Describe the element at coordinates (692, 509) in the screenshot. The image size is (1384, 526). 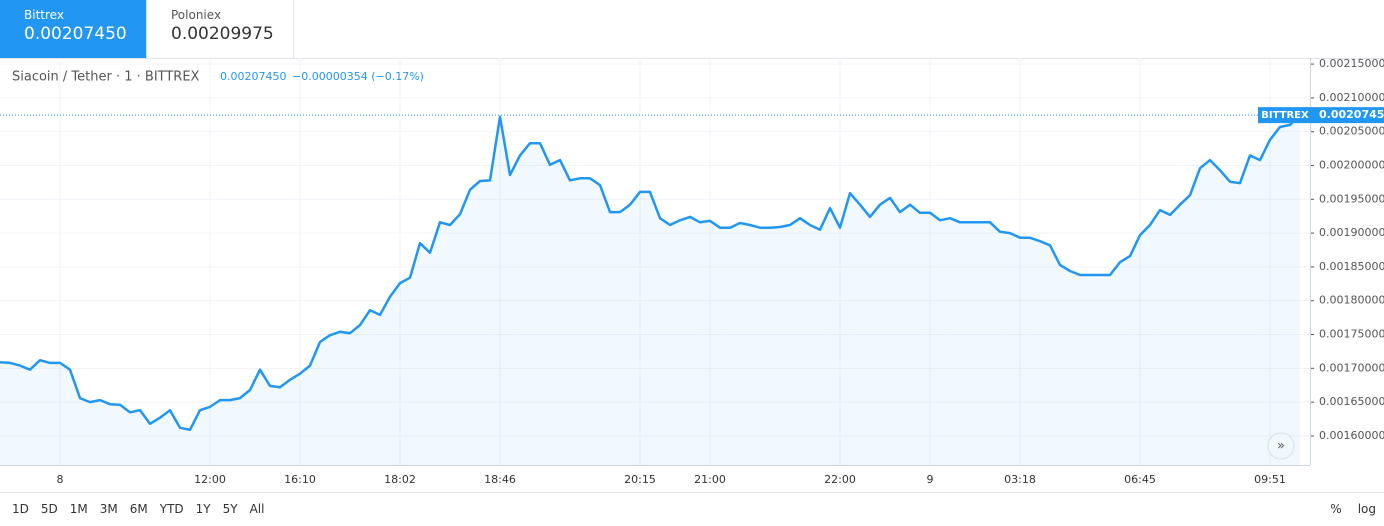
I see `toolbar: 1D 5D 1M 3M 6M YTD 1Y 5Y All% log` at that location.